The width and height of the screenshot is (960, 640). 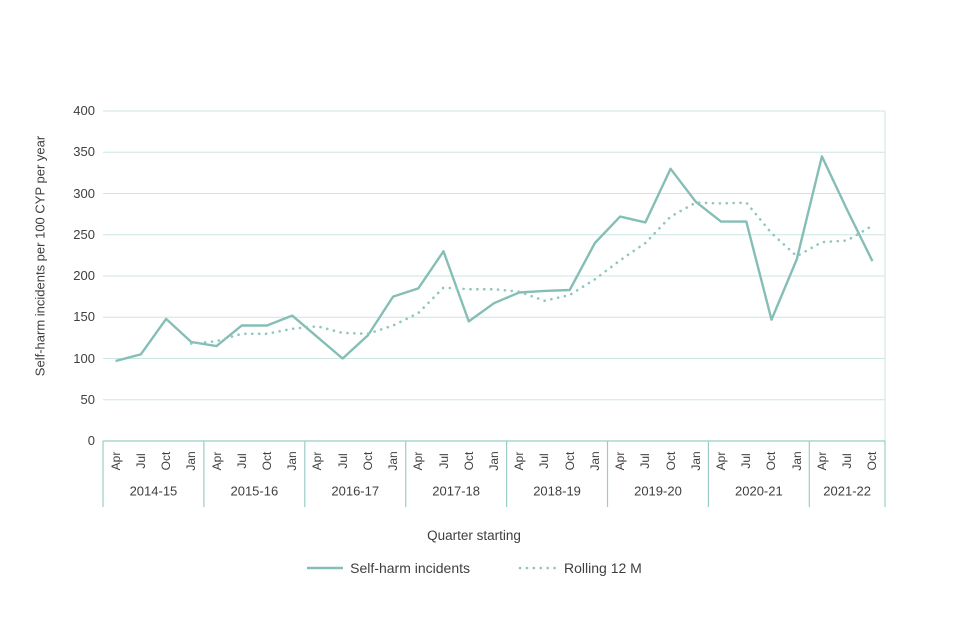 What do you see at coordinates (84, 152) in the screenshot?
I see `y-tick-label: 350` at bounding box center [84, 152].